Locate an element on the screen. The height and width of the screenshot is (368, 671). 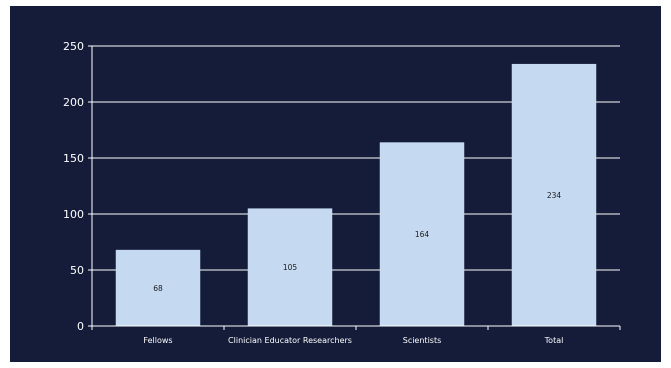
y-tick-label: 250 is located at coordinates (73, 46).